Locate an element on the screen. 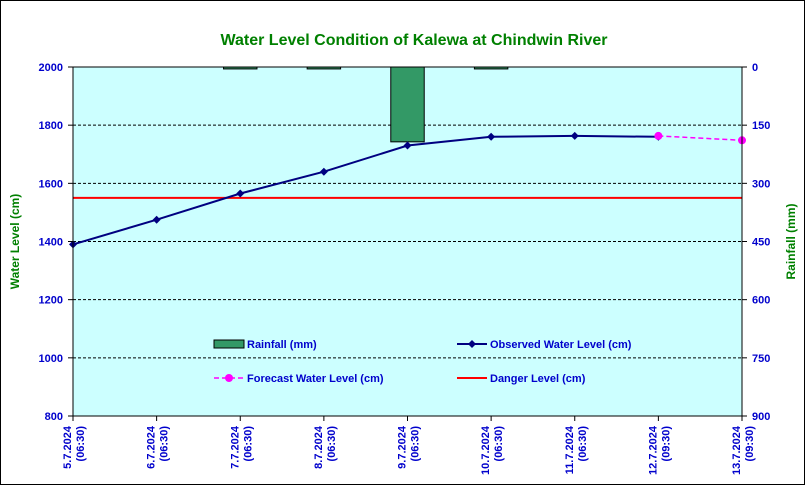 This screenshot has width=807, height=488. y-tick-label: 1000 is located at coordinates (51, 359).